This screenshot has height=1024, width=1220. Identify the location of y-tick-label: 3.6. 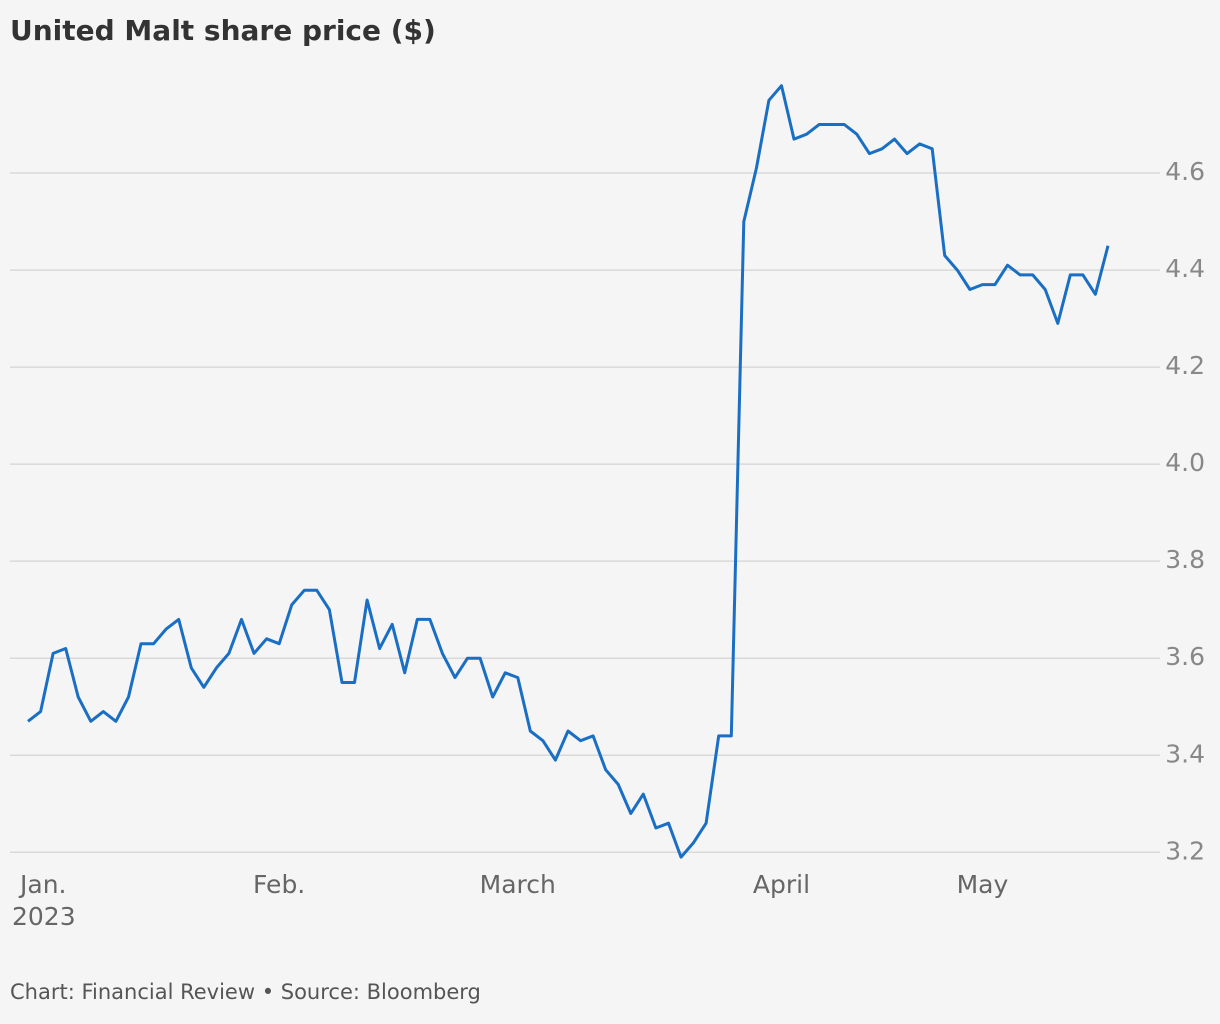
(1185, 656).